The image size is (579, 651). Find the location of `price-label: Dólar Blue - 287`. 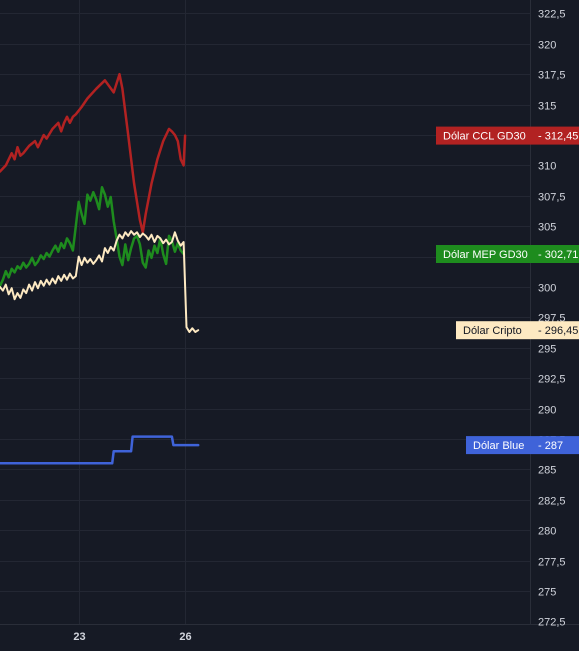

price-label: Dólar Blue - 287 is located at coordinates (522, 445).